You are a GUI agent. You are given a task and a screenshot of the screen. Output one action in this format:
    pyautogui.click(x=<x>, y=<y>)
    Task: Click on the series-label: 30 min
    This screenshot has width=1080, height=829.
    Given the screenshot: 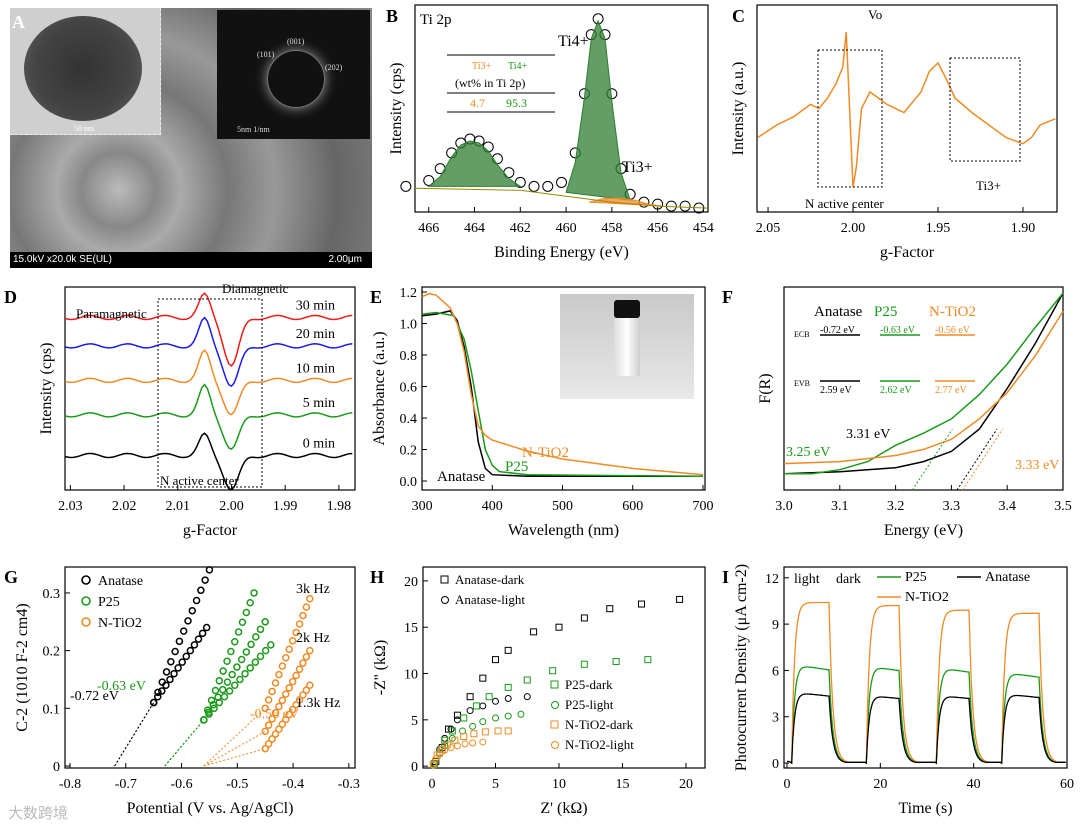 What is the action you would take?
    pyautogui.click(x=315, y=305)
    